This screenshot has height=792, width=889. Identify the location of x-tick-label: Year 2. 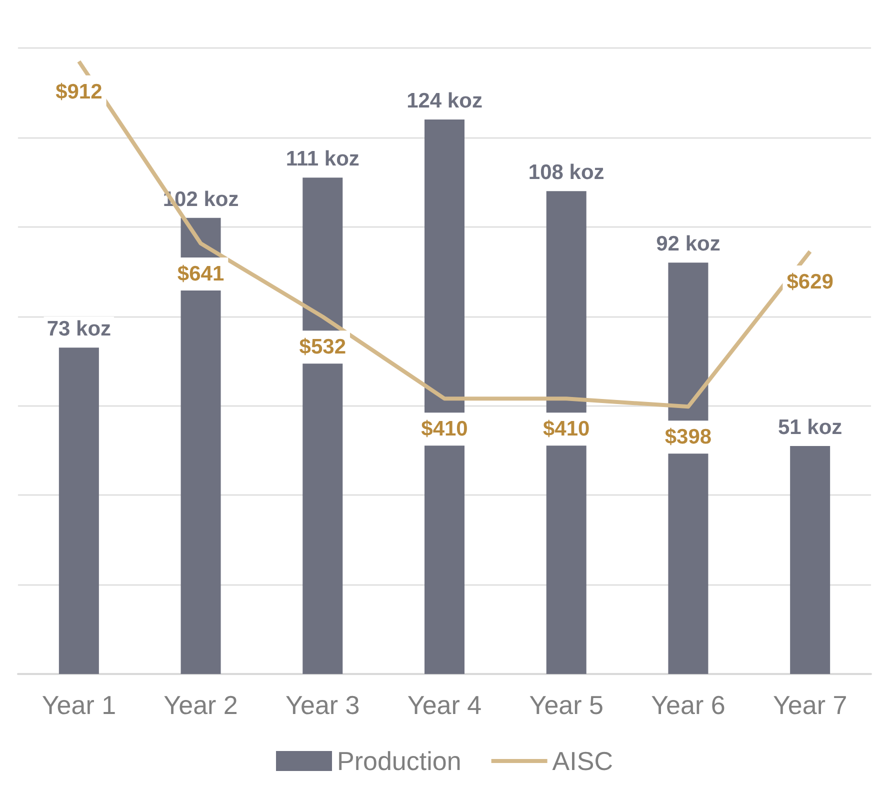
(201, 705).